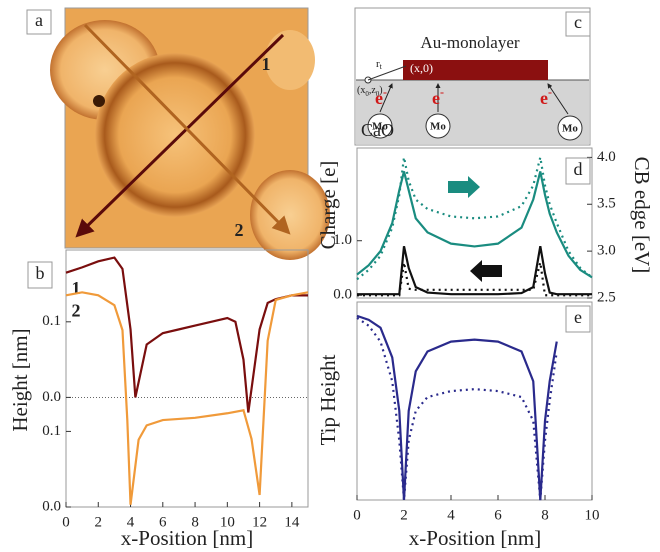 Image resolution: width=660 pixels, height=552 pixels. Describe the element at coordinates (642, 215) in the screenshot. I see `y2-axis-label: CB edge [eV]` at that location.